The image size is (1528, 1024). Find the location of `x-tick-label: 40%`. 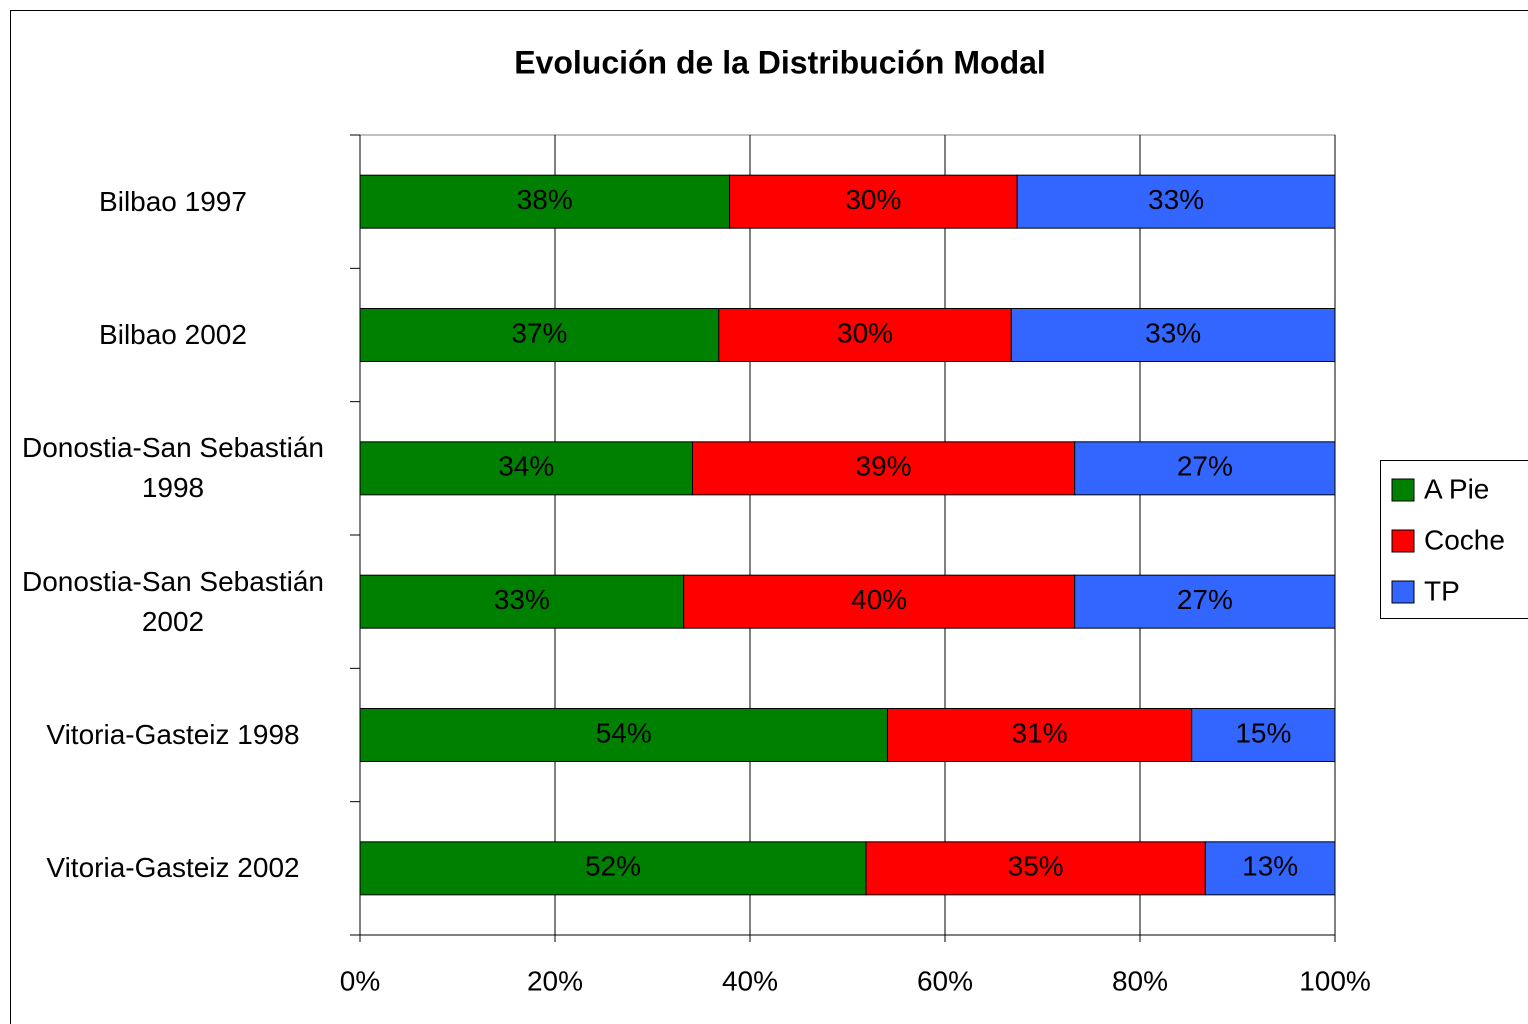

x-tick-label: 40% is located at coordinates (750, 980).